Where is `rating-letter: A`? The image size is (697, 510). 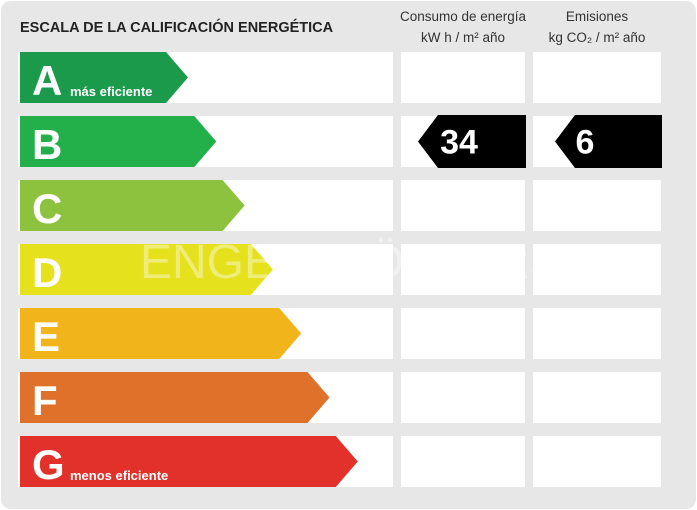 rating-letter: A is located at coordinates (47, 80).